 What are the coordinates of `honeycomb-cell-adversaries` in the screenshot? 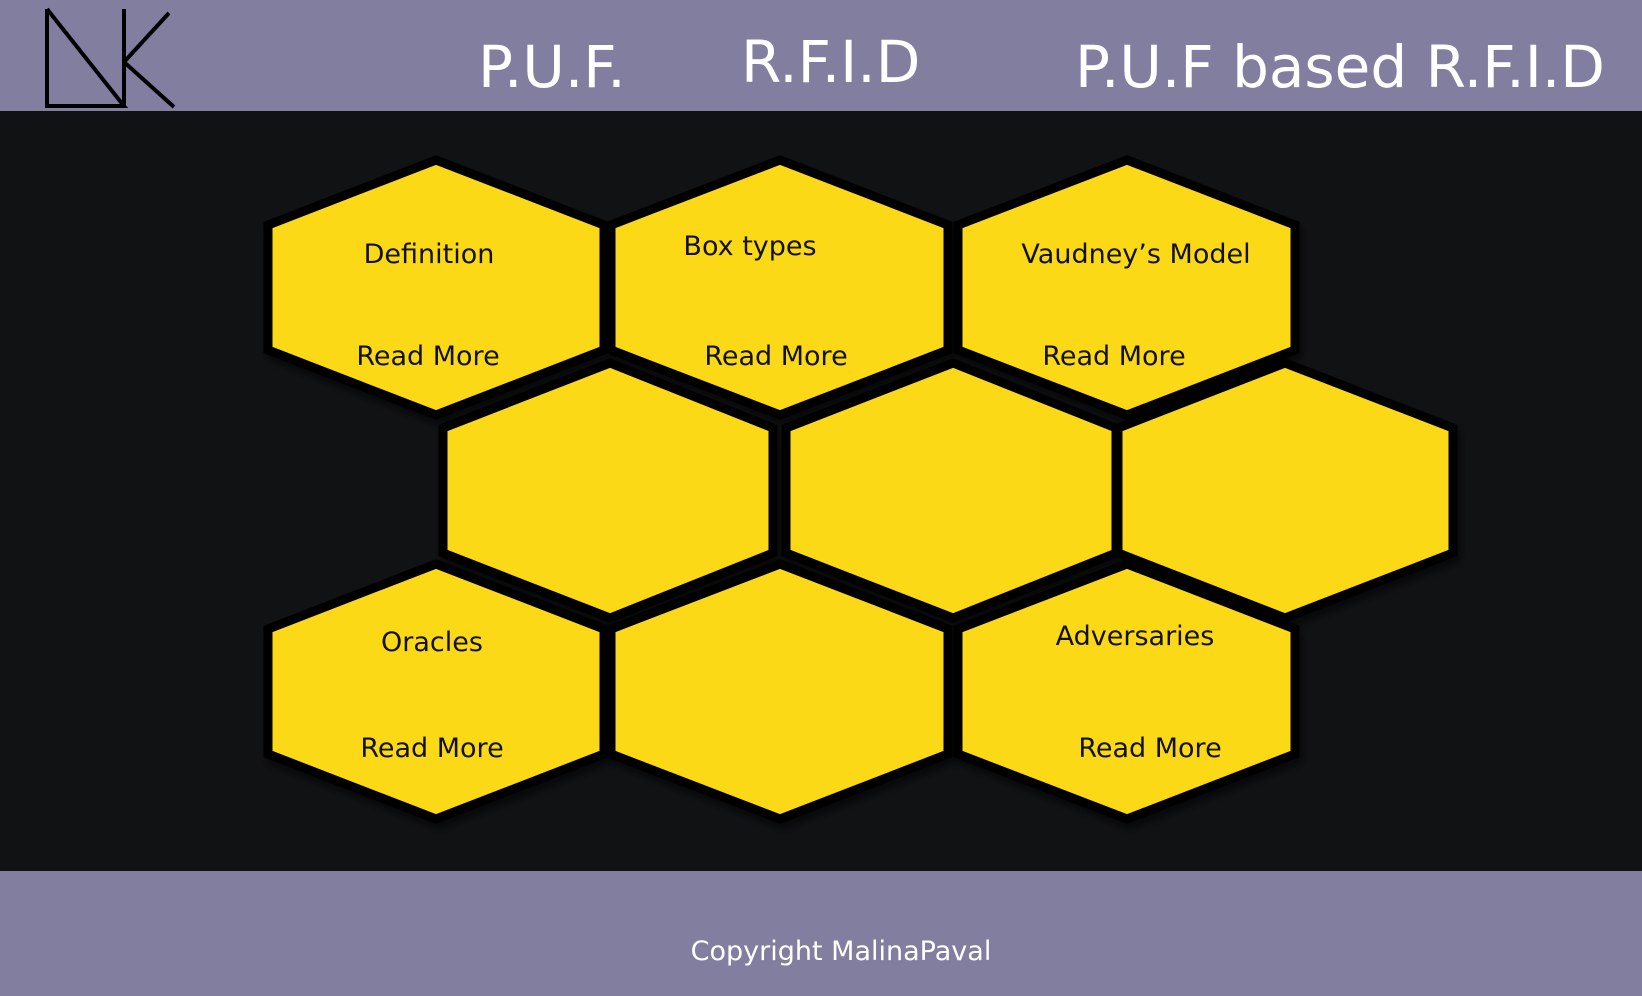 It's located at (1126, 691).